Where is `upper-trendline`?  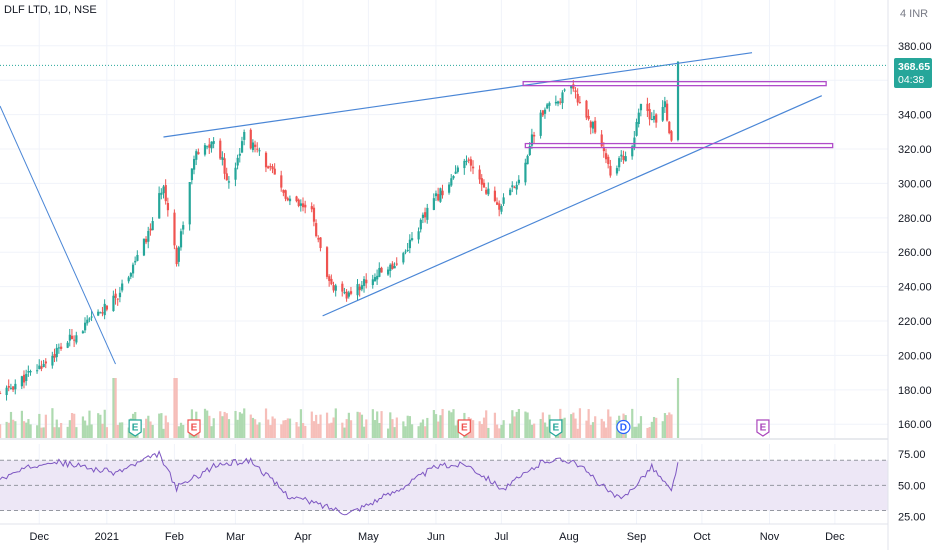
upper-trendline is located at coordinates (458, 95).